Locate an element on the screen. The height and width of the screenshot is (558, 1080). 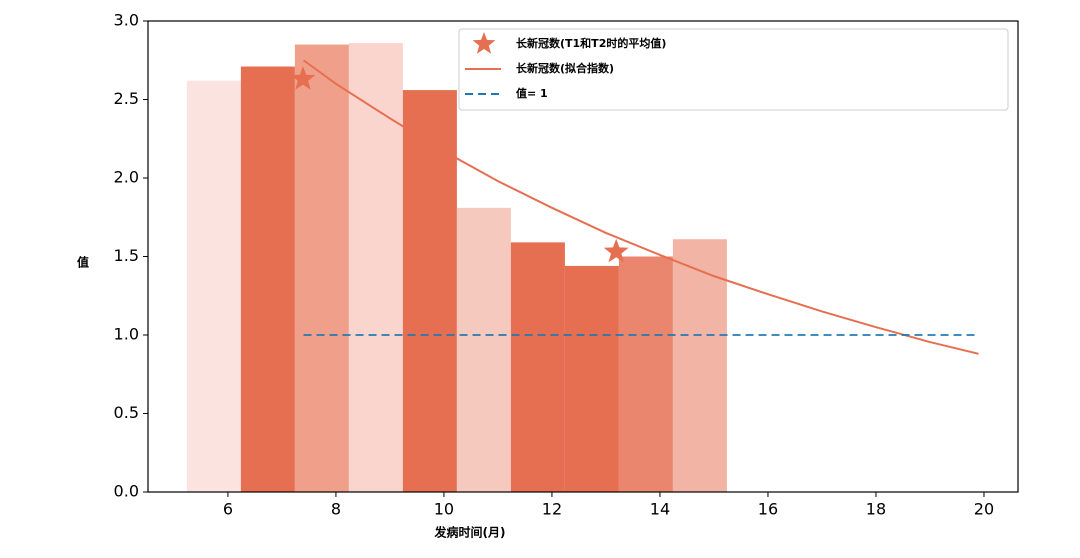
legend-label: 值= 1 is located at coordinates (532, 93).